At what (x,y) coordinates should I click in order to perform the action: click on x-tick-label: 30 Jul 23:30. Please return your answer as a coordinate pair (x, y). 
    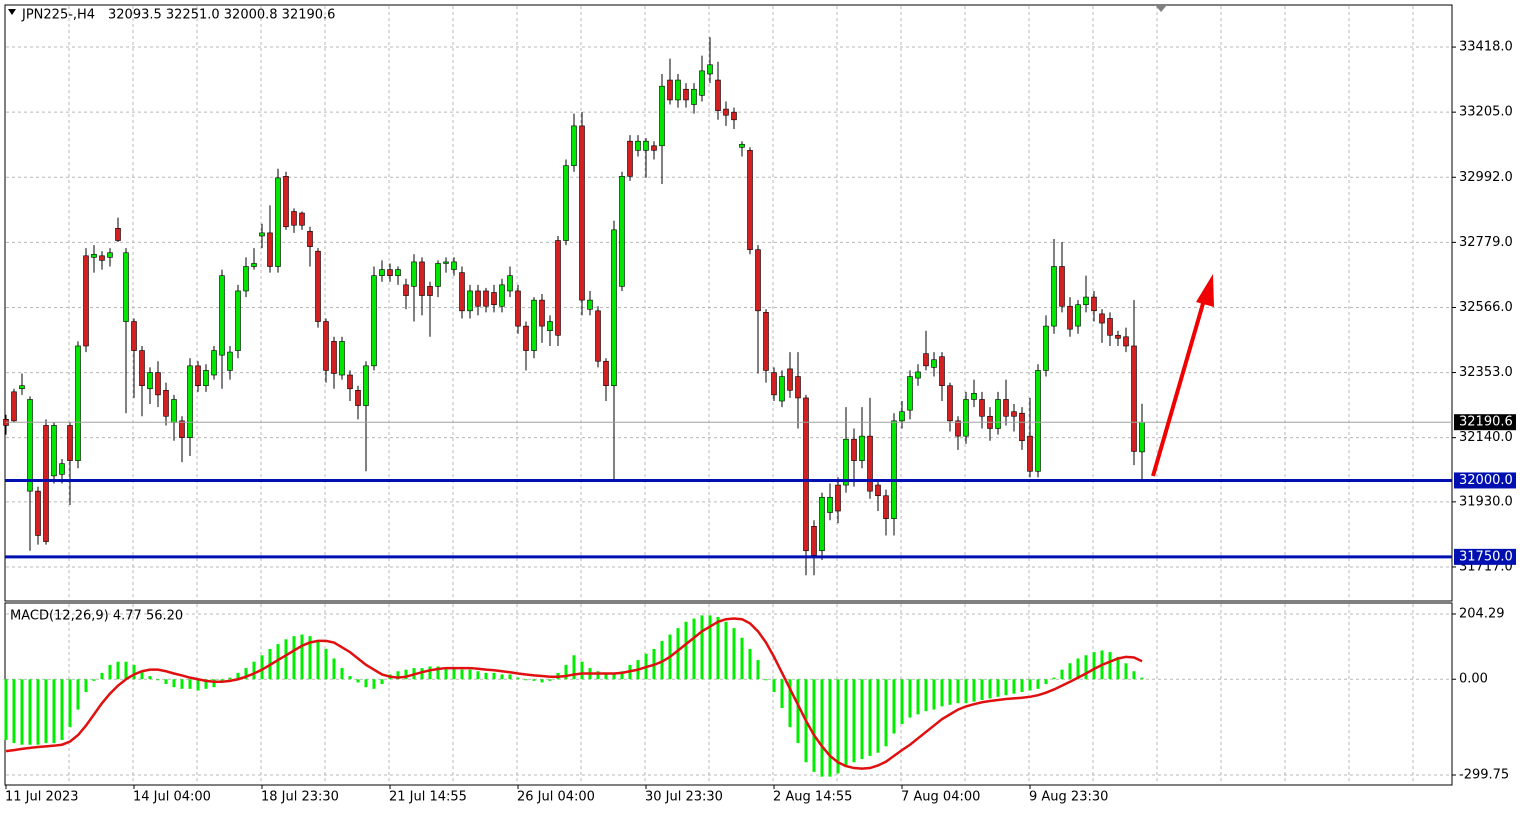
    Looking at the image, I should click on (684, 797).